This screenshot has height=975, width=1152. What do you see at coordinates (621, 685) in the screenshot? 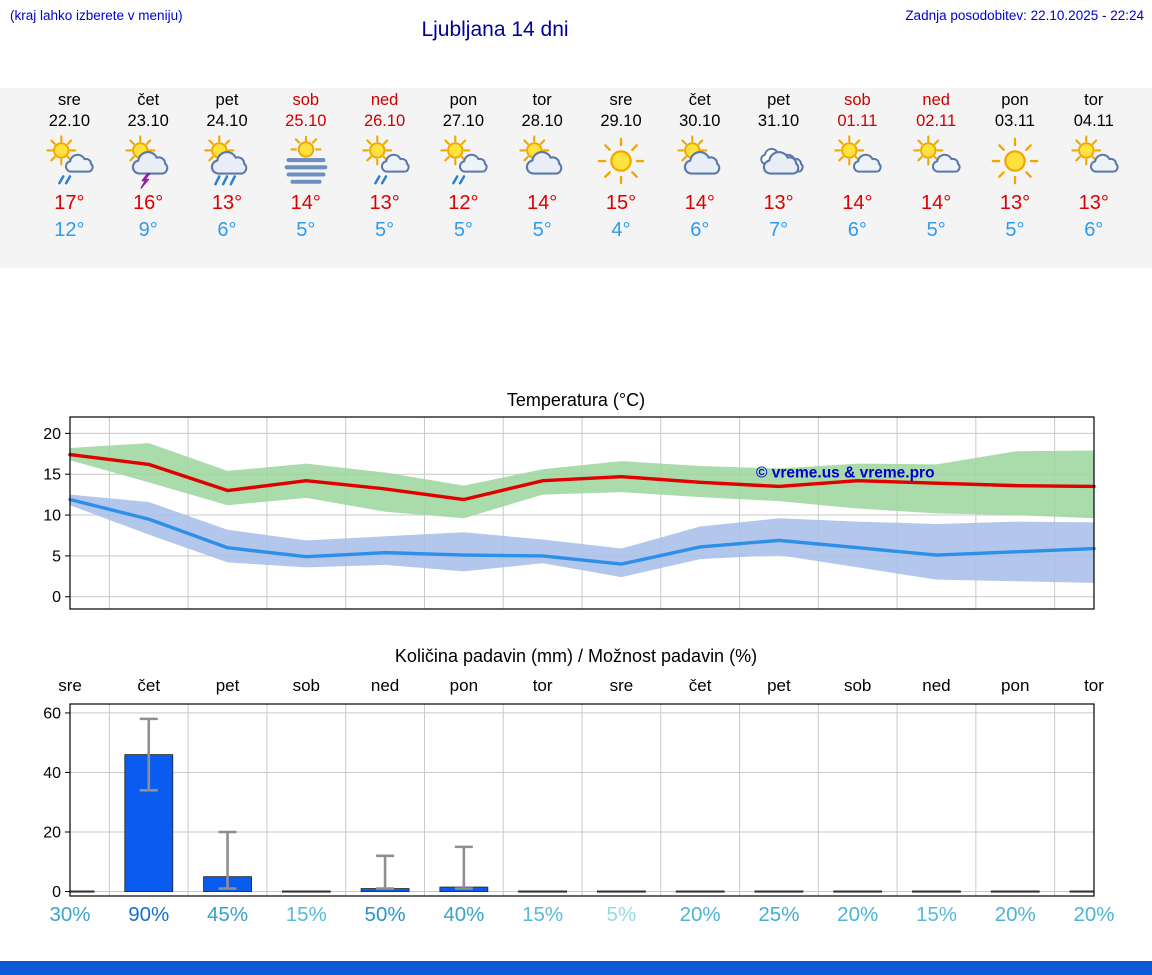
I see `precip-day-label: sre` at bounding box center [621, 685].